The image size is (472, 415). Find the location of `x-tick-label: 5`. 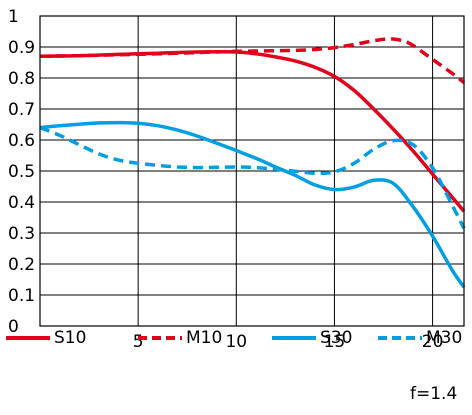

x-tick-label: 5 is located at coordinates (138, 342).